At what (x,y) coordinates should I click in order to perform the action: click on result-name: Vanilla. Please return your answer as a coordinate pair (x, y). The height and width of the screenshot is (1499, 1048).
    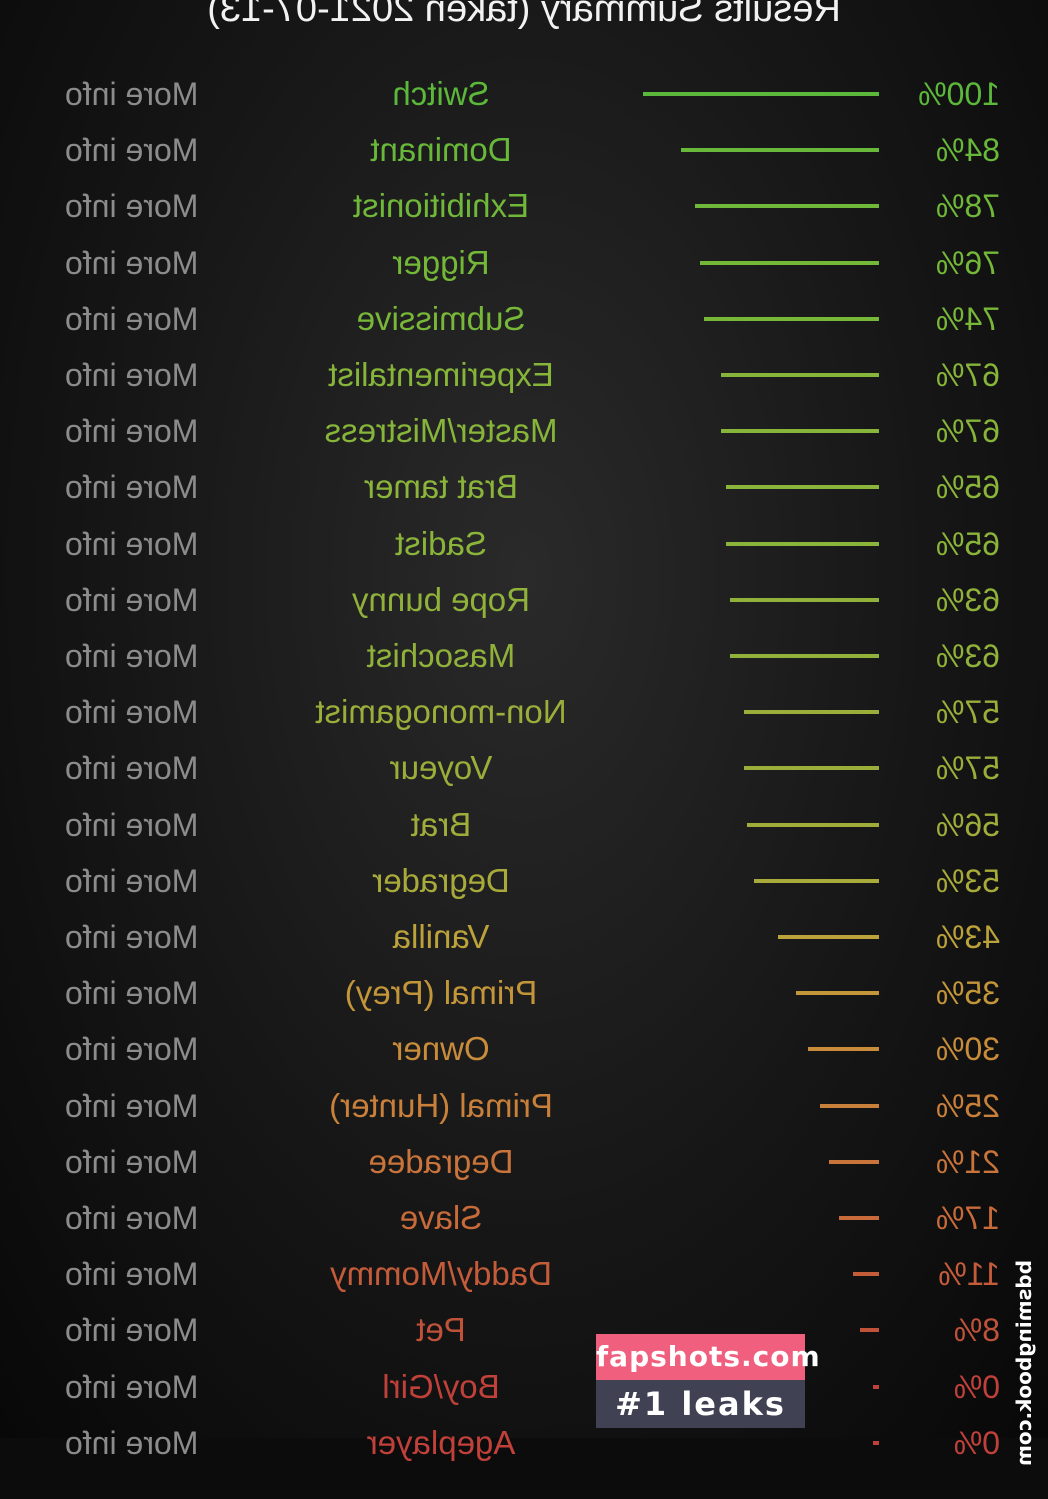
    Looking at the image, I should click on (441, 936).